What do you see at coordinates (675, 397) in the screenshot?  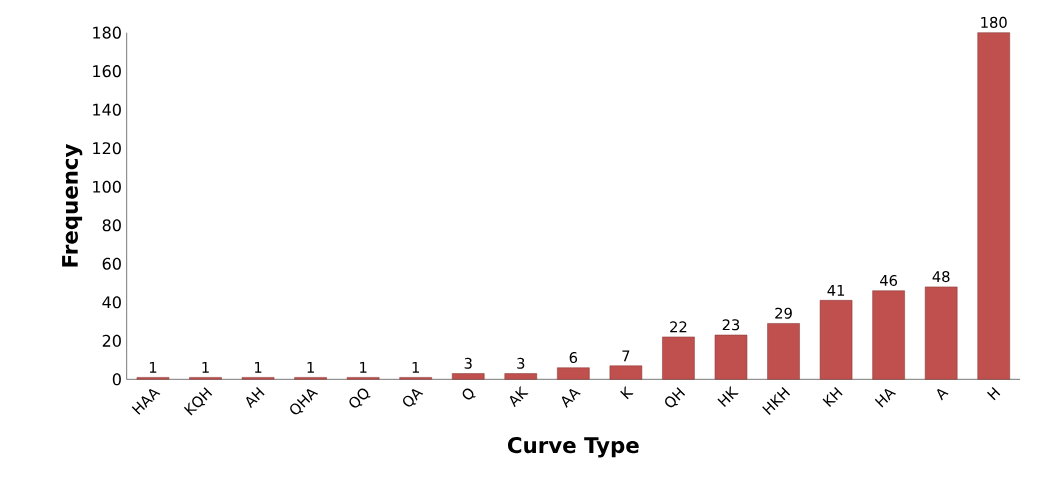 I see `x-tick-label: QH` at bounding box center [675, 397].